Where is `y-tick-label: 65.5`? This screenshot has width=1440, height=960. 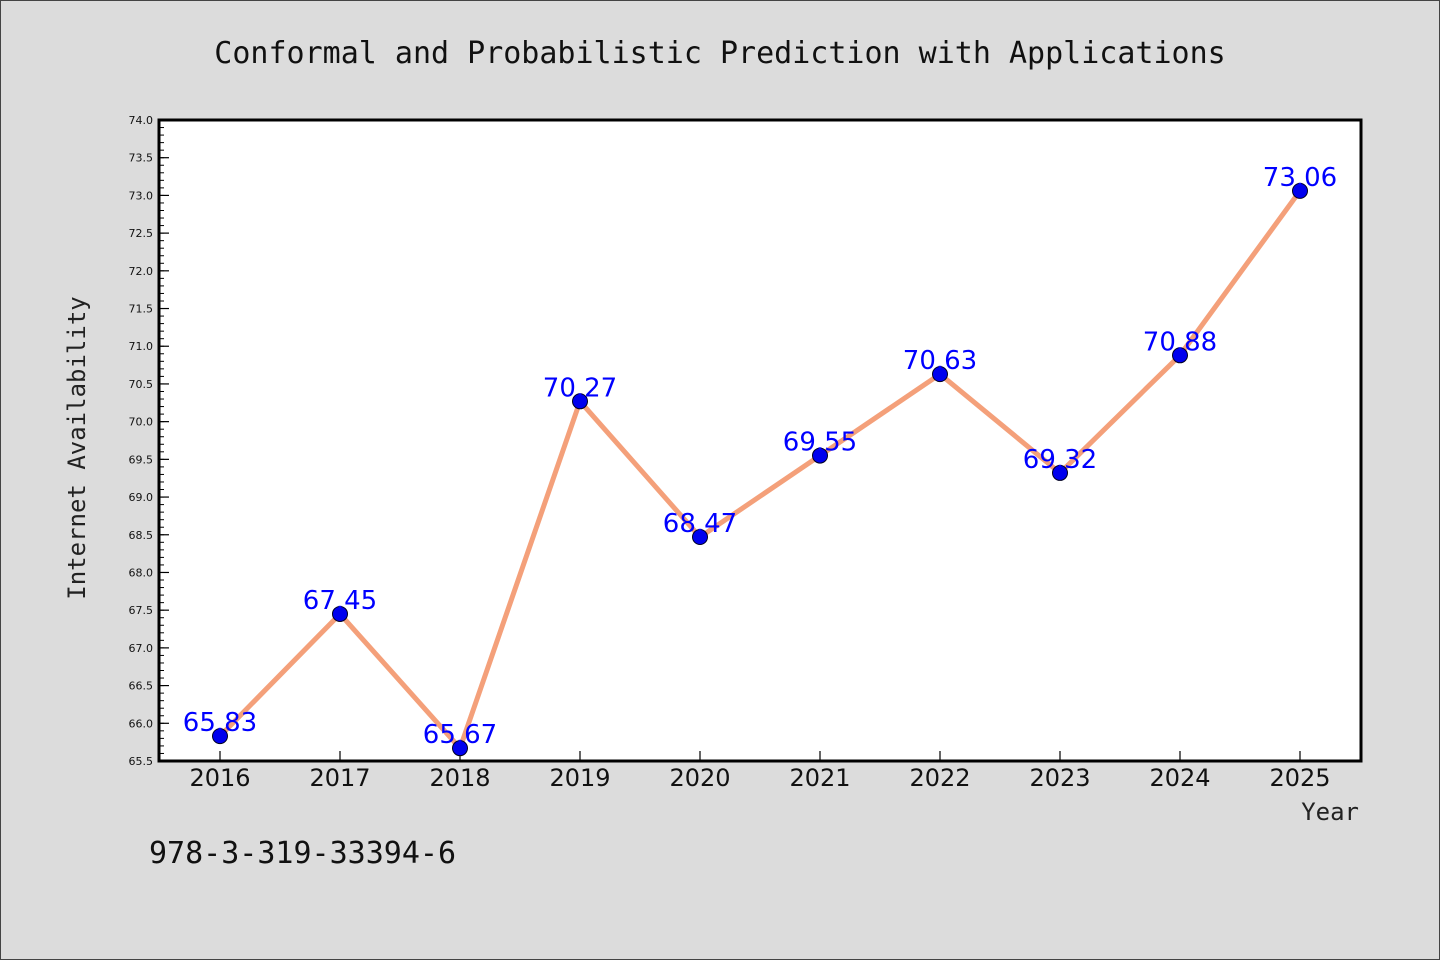 y-tick-label: 65.5 is located at coordinates (141, 761).